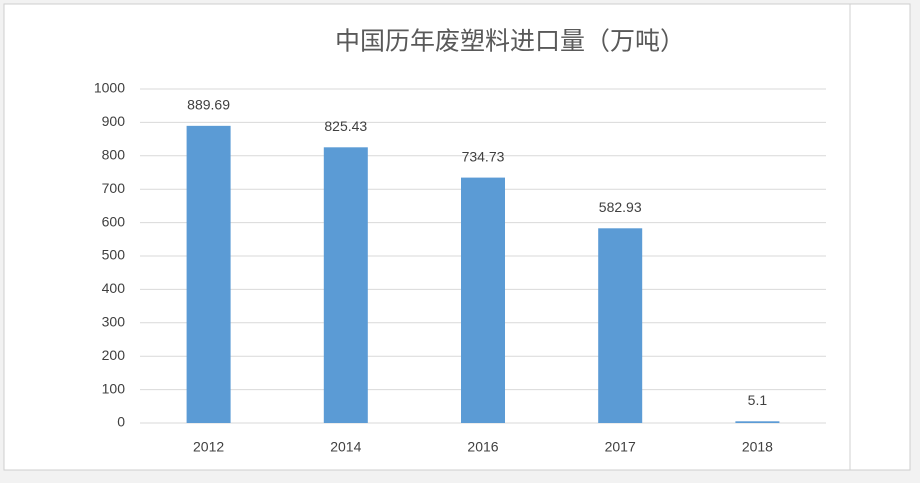 Image resolution: width=920 pixels, height=483 pixels. I want to click on chart-title: 中国历年废塑料进口量（万吨）, so click(510, 42).